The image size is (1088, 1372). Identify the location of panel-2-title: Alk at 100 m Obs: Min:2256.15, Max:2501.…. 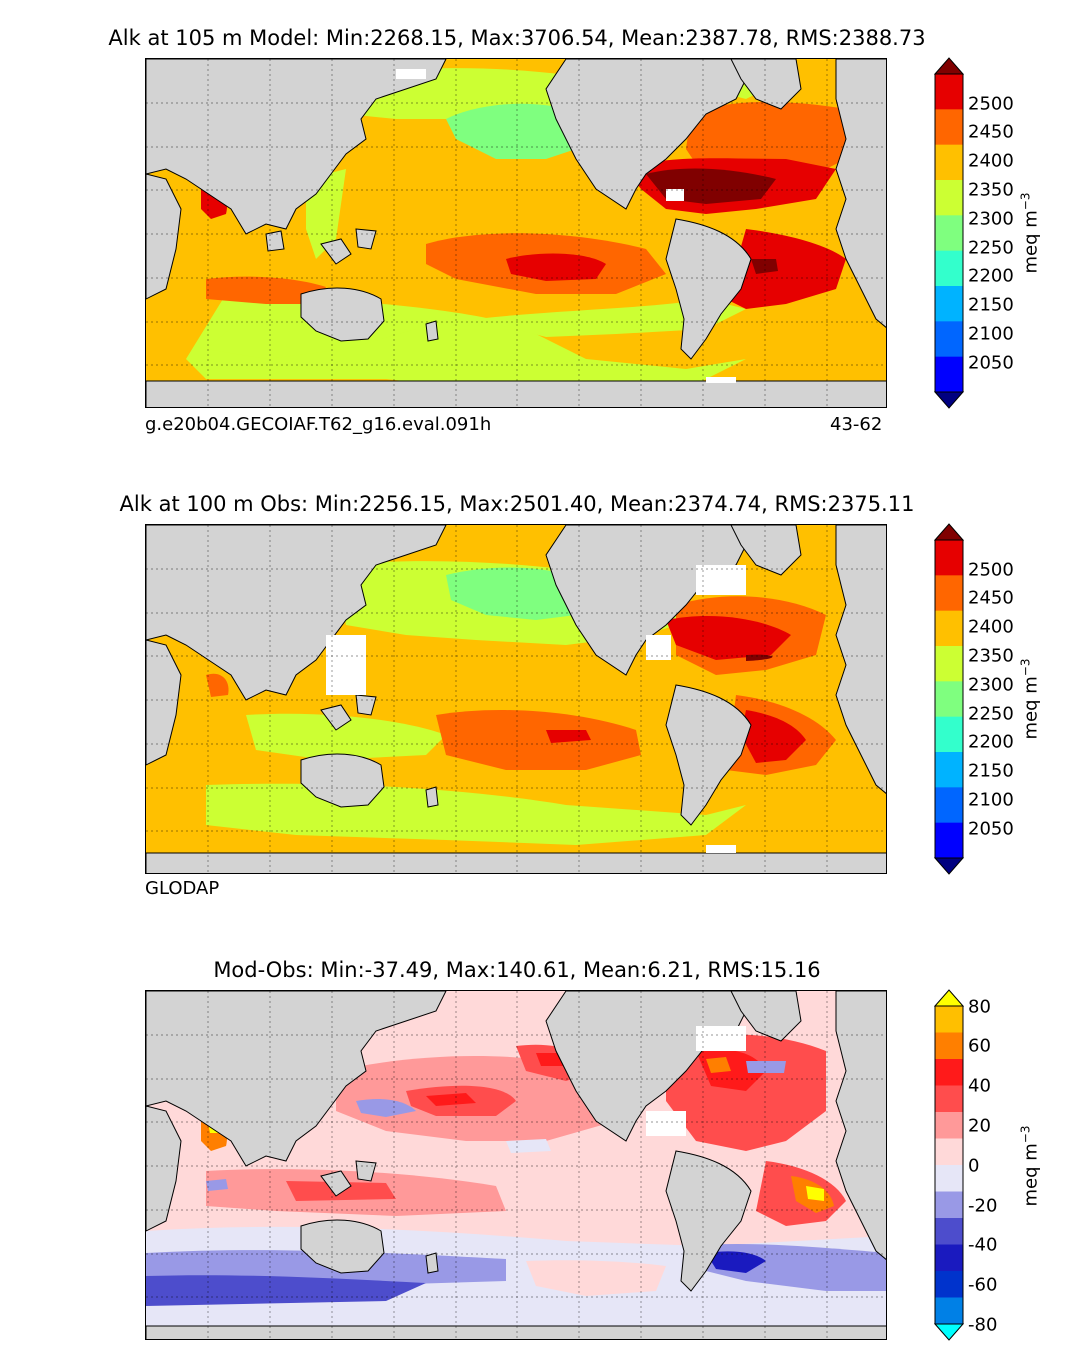
(517, 504).